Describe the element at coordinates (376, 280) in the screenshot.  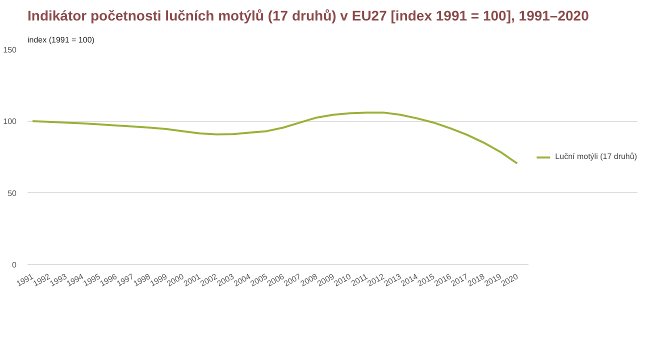
I see `x-tick-label: 2012` at that location.